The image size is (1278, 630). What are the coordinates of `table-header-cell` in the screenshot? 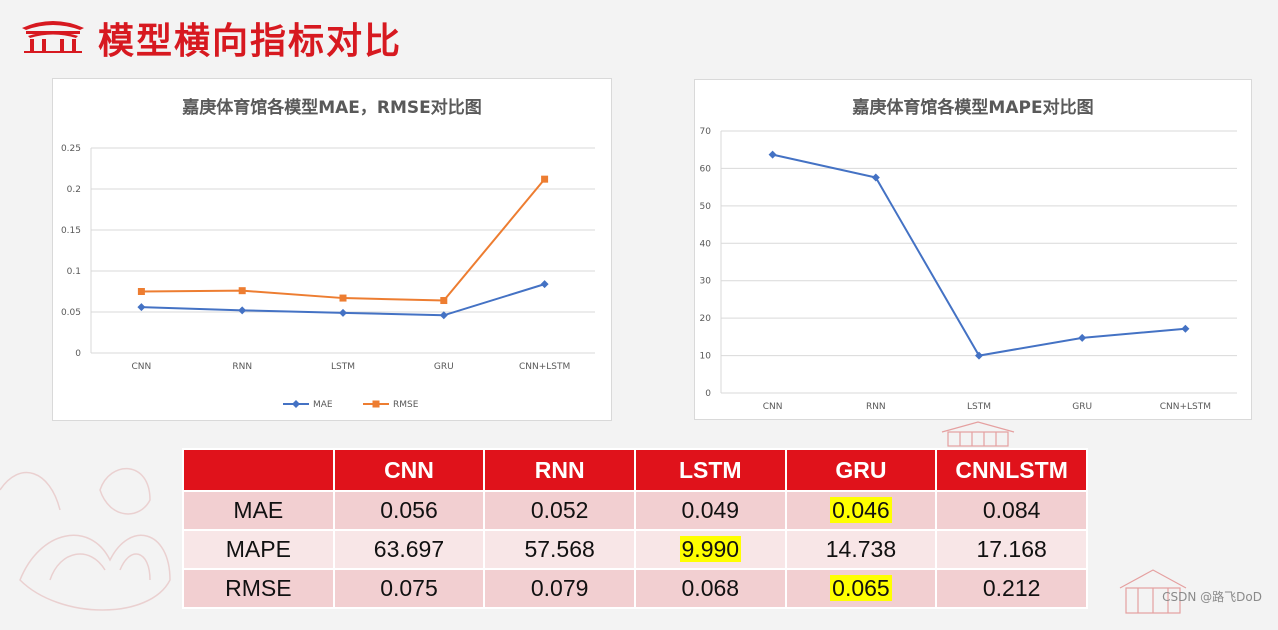 It's located at (258, 470).